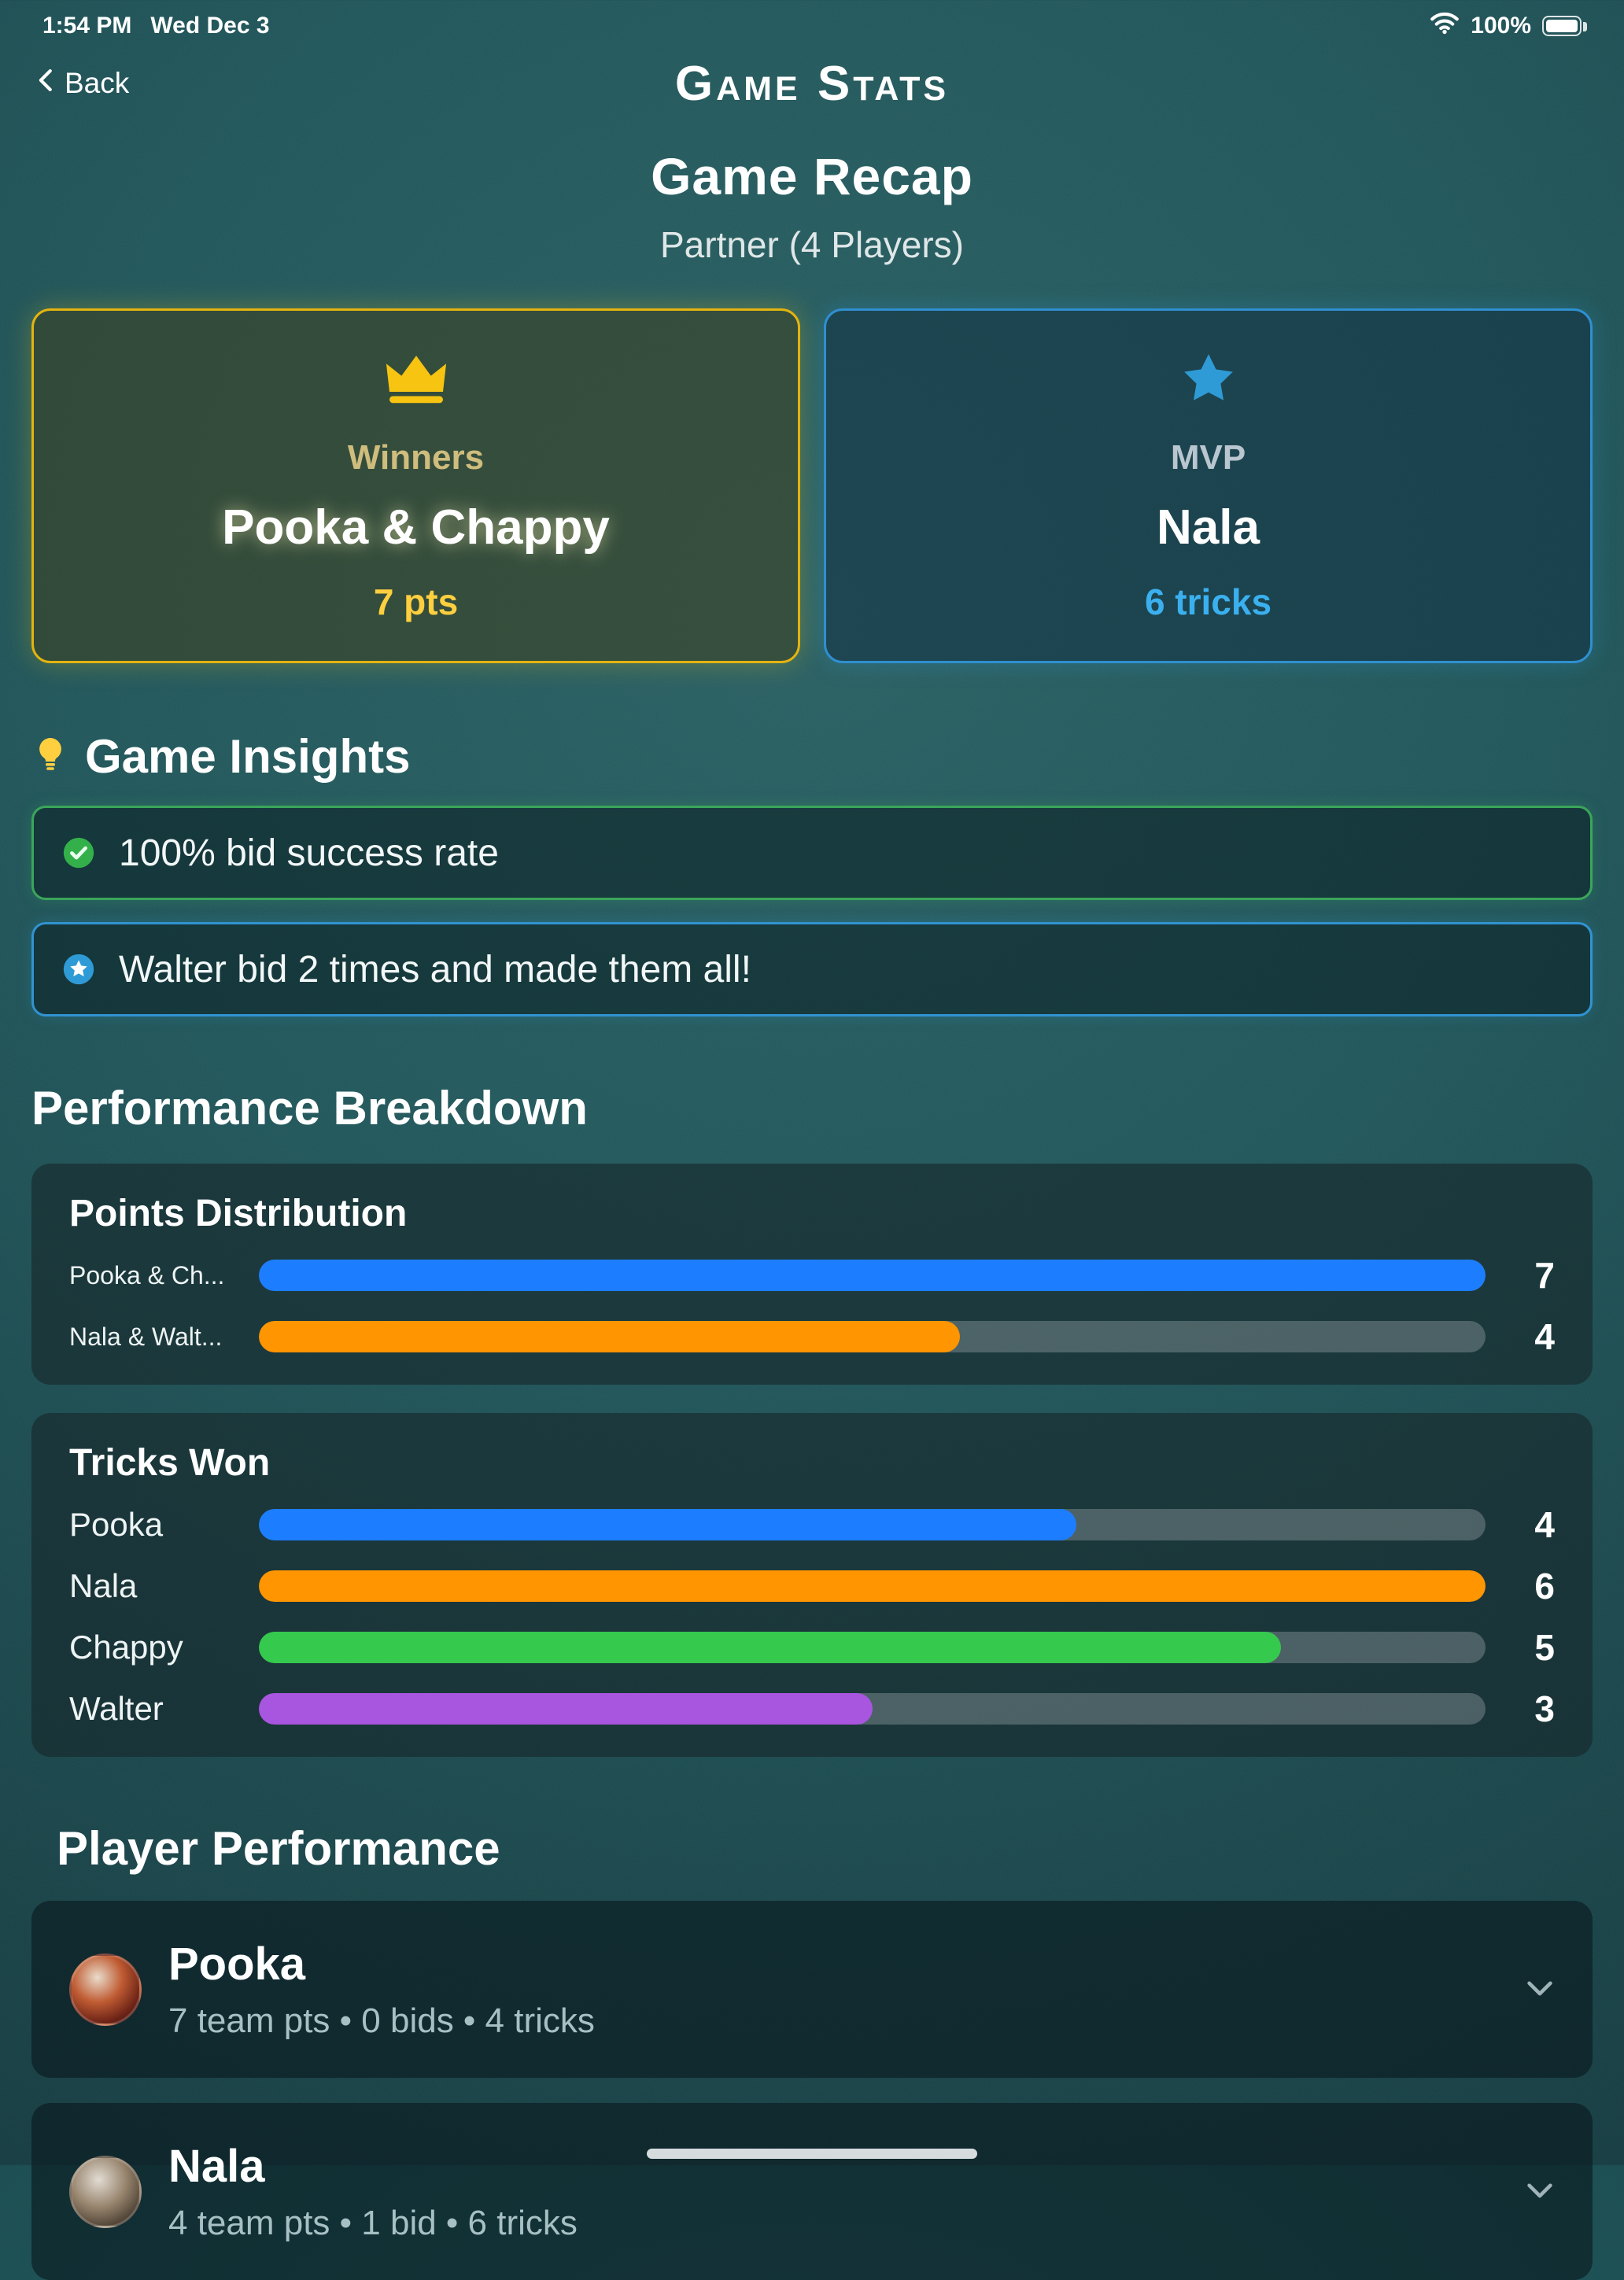 The height and width of the screenshot is (2280, 1624). I want to click on players-heading: Player Performance, so click(278, 1849).